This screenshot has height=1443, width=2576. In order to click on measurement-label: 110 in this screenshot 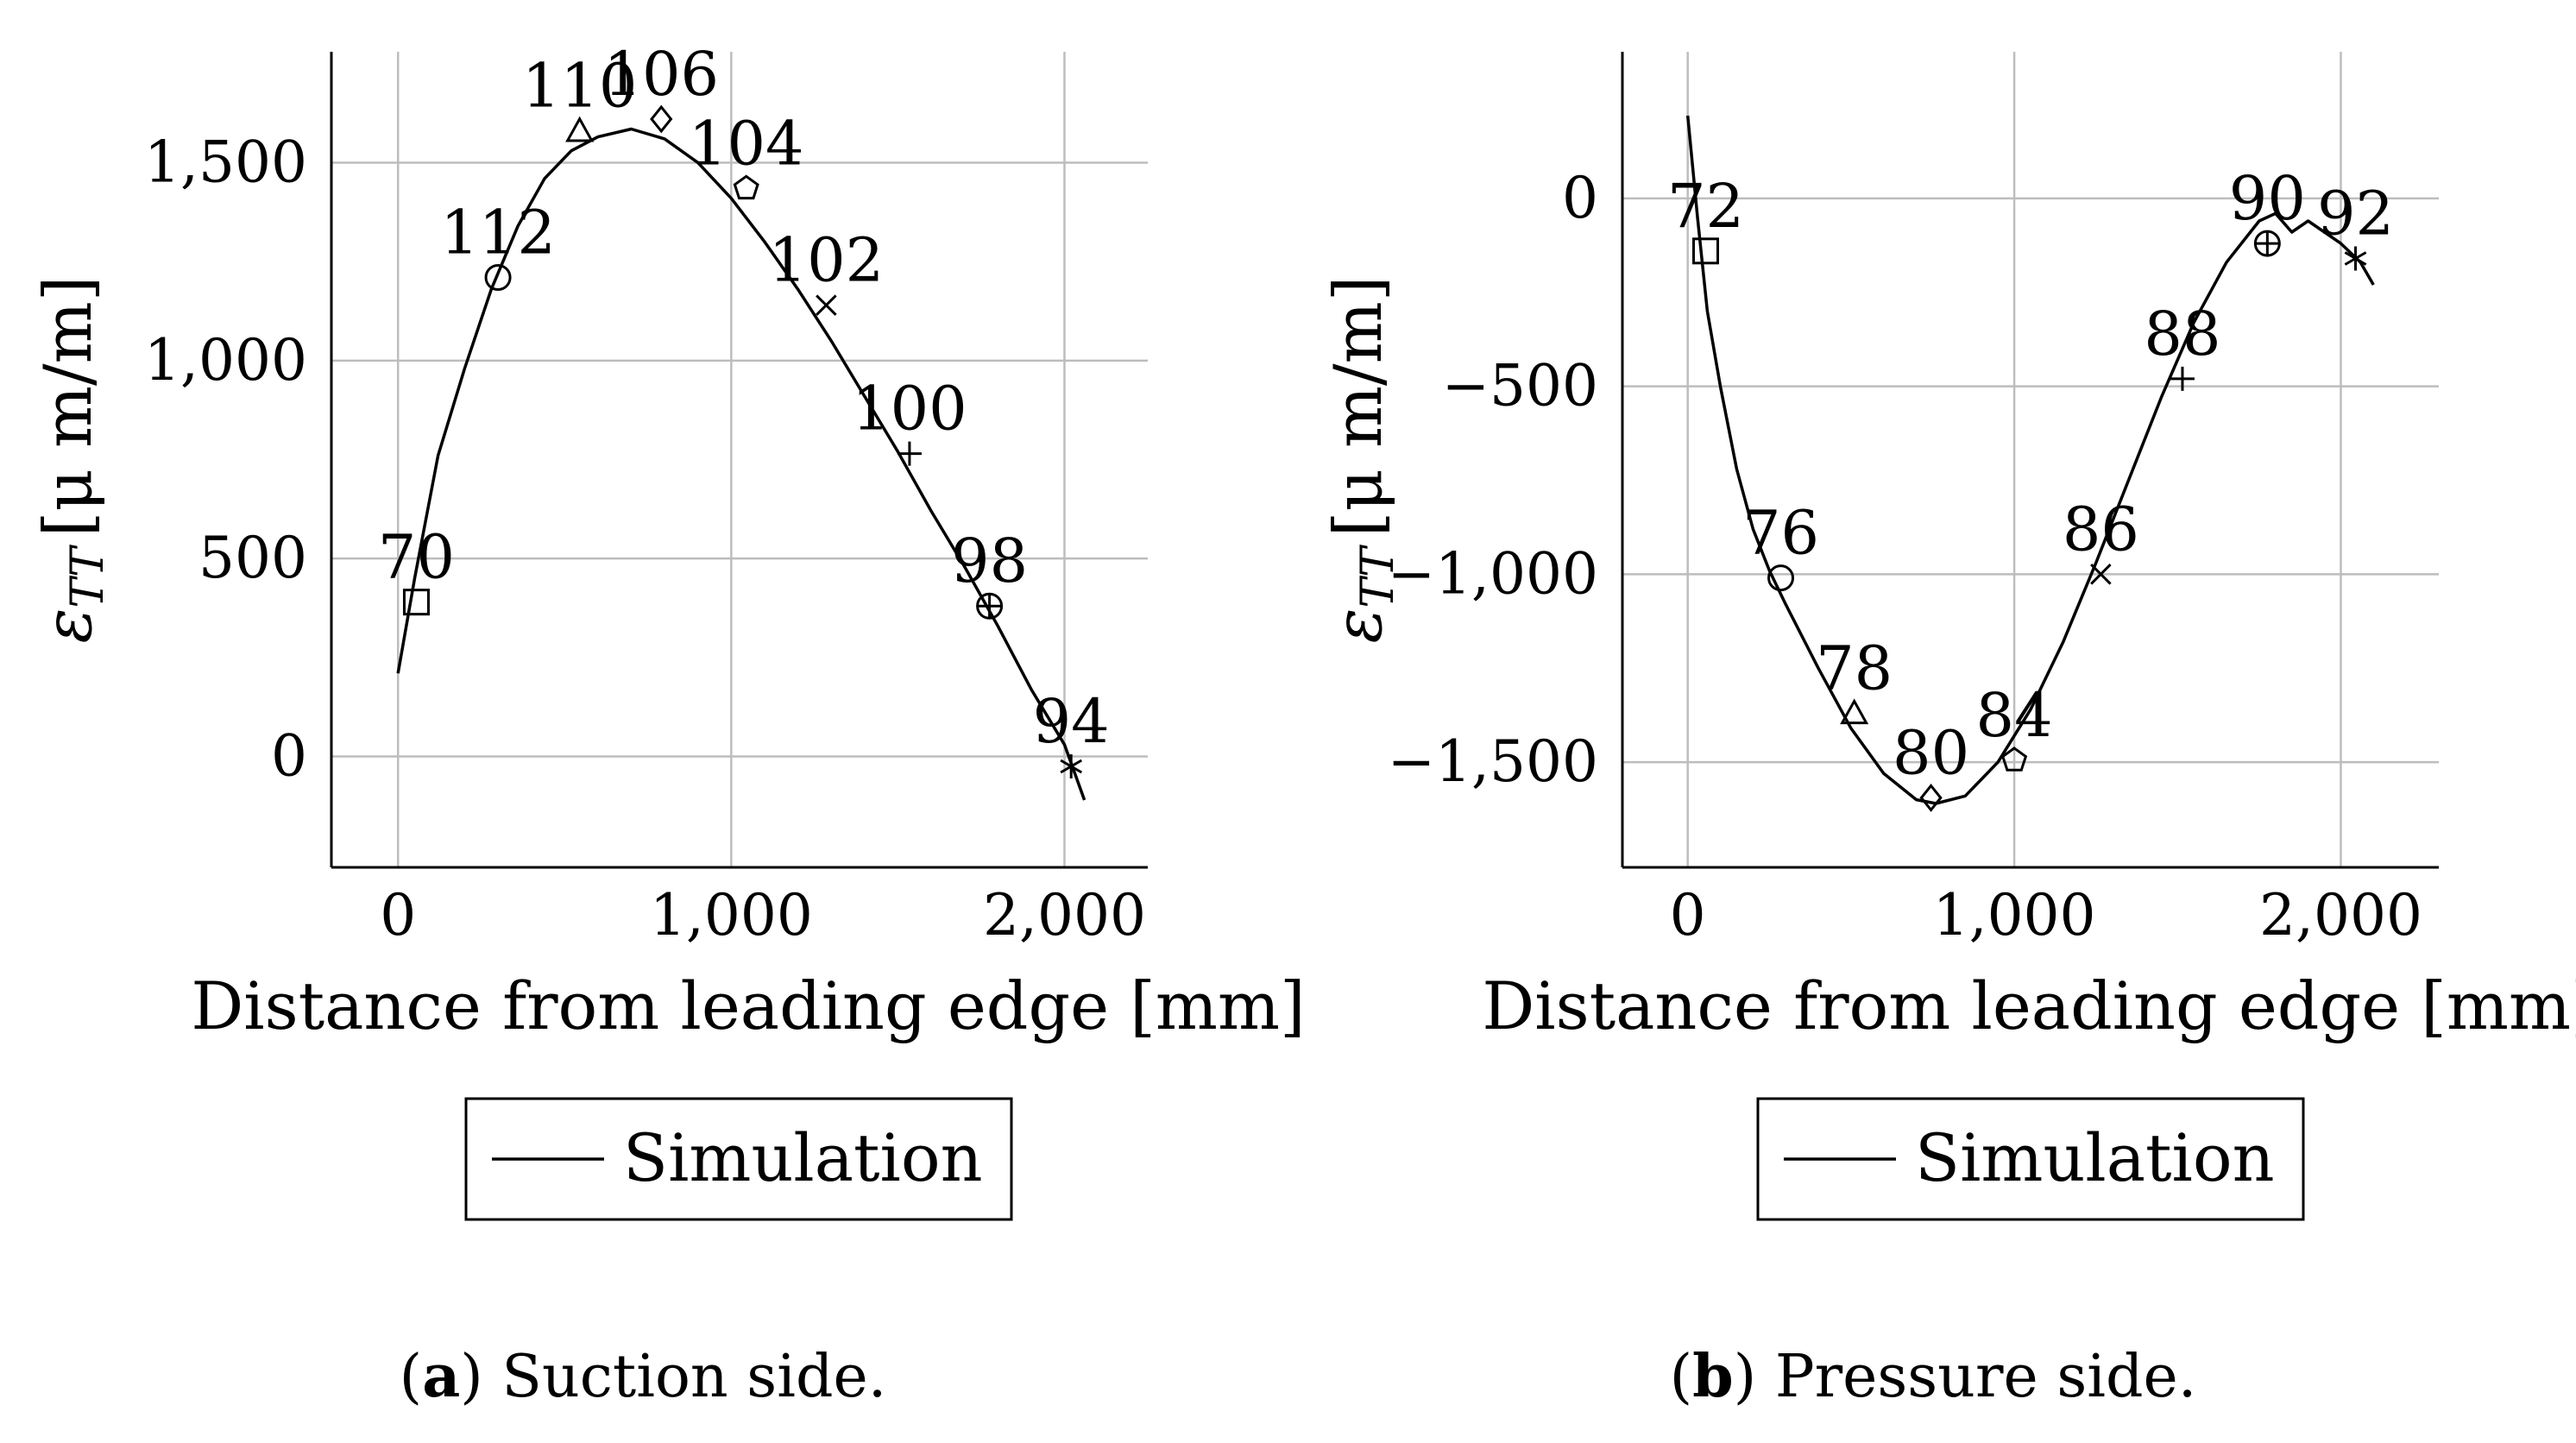, I will do `click(580, 86)`.